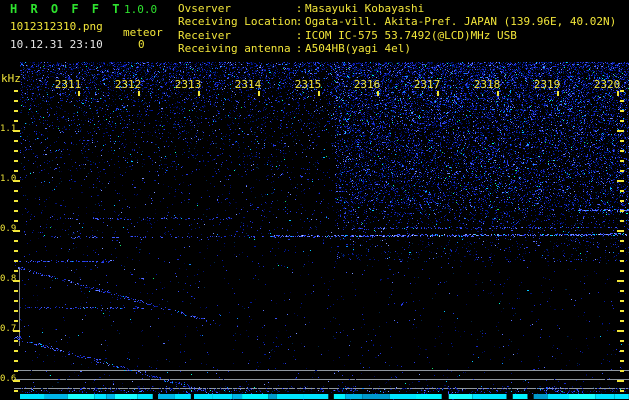 The height and width of the screenshot is (400, 629). Describe the element at coordinates (365, 8) in the screenshot. I see `meta-value: Masayuki Kobayashi` at that location.